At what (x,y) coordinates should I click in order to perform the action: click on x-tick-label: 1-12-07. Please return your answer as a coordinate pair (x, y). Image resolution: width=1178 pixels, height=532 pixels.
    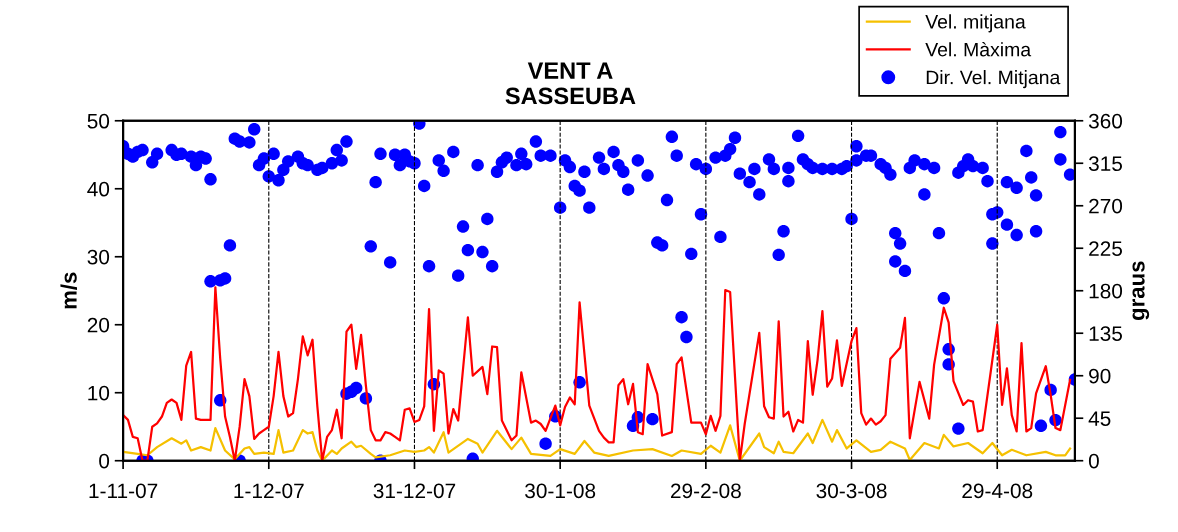
    Looking at the image, I should click on (269, 491).